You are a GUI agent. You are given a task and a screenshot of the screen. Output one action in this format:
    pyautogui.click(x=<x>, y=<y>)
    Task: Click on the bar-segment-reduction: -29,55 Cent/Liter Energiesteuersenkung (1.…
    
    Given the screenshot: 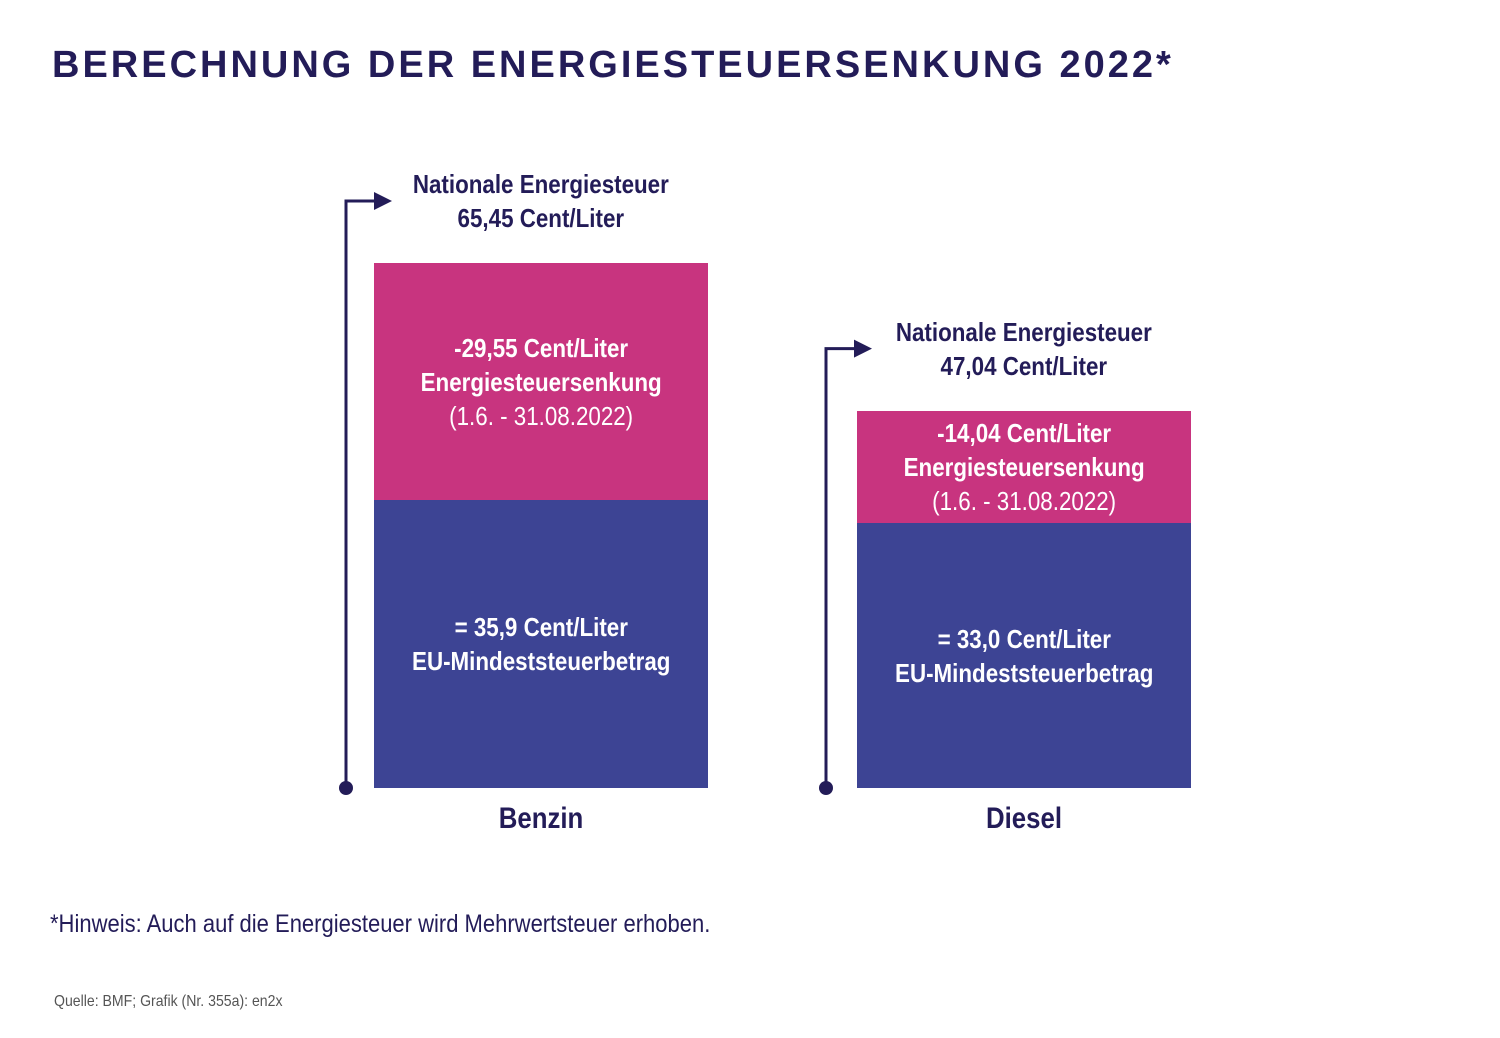 What is the action you would take?
    pyautogui.click(x=541, y=382)
    